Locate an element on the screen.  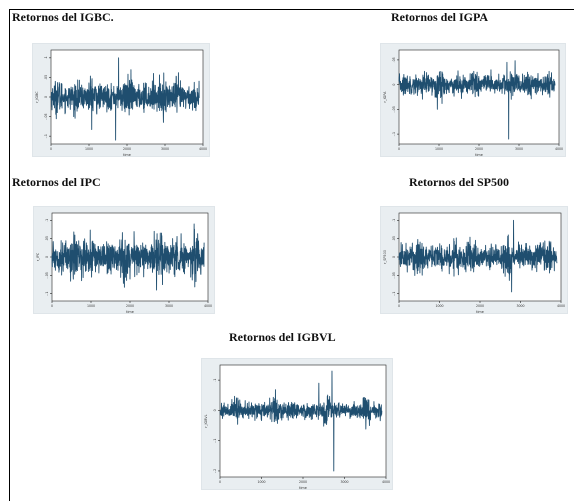
chart-svg-ipc: -.1 -.05 0 .05 .1 0 1000 2000 3000 4000 time r_IPC is located at coordinates (124, 263).